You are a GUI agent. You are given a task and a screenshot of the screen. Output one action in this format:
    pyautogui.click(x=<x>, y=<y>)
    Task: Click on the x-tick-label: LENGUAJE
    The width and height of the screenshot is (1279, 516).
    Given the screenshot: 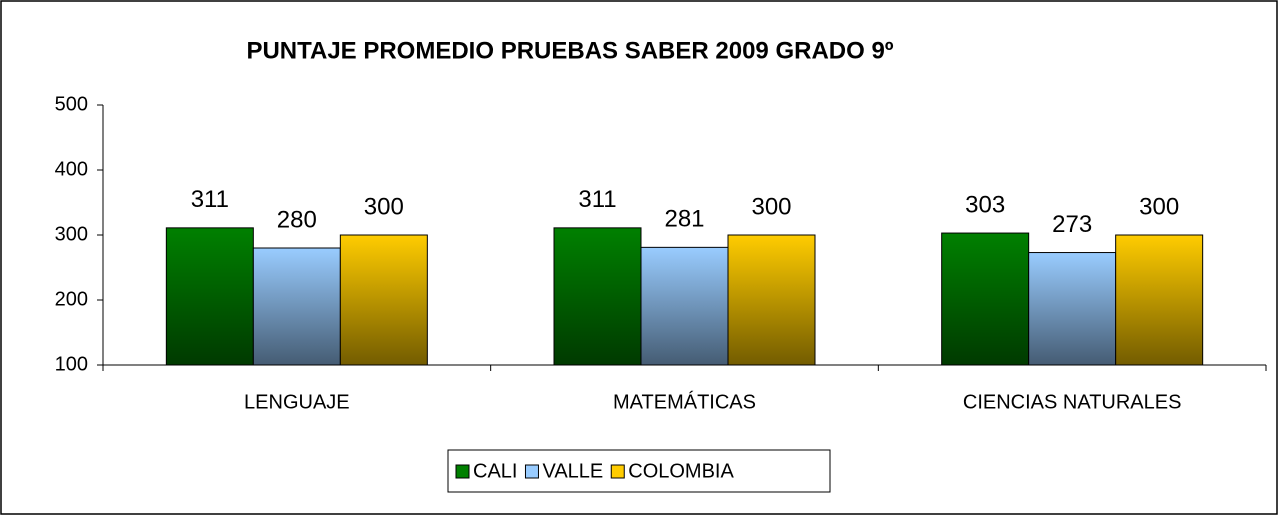 What is the action you would take?
    pyautogui.click(x=297, y=402)
    